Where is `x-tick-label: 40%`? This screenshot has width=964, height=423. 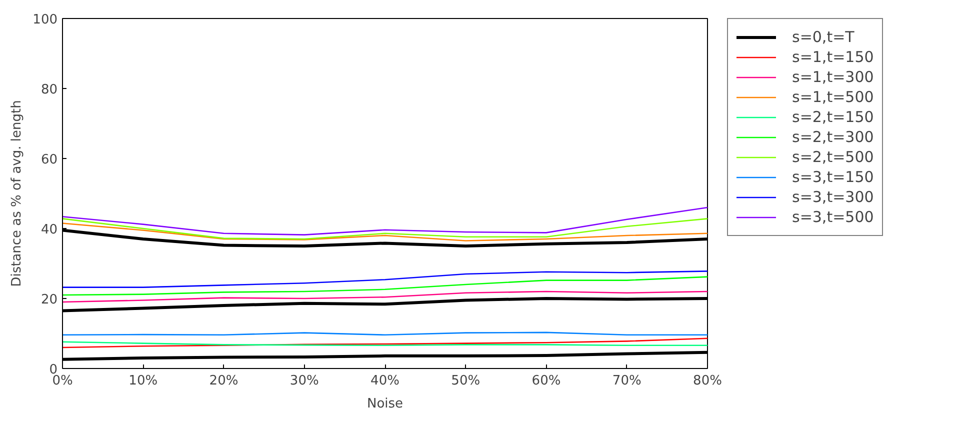 x-tick-label: 40% is located at coordinates (385, 381).